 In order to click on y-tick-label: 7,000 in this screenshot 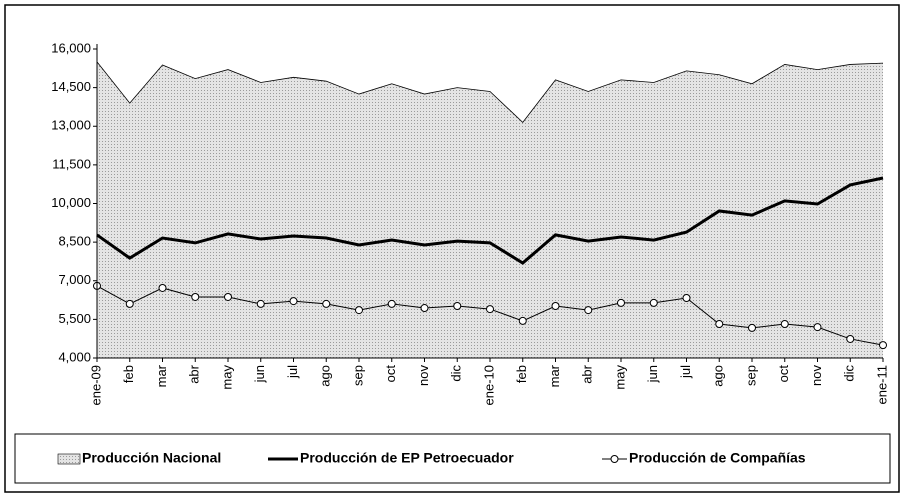, I will do `click(74, 279)`.